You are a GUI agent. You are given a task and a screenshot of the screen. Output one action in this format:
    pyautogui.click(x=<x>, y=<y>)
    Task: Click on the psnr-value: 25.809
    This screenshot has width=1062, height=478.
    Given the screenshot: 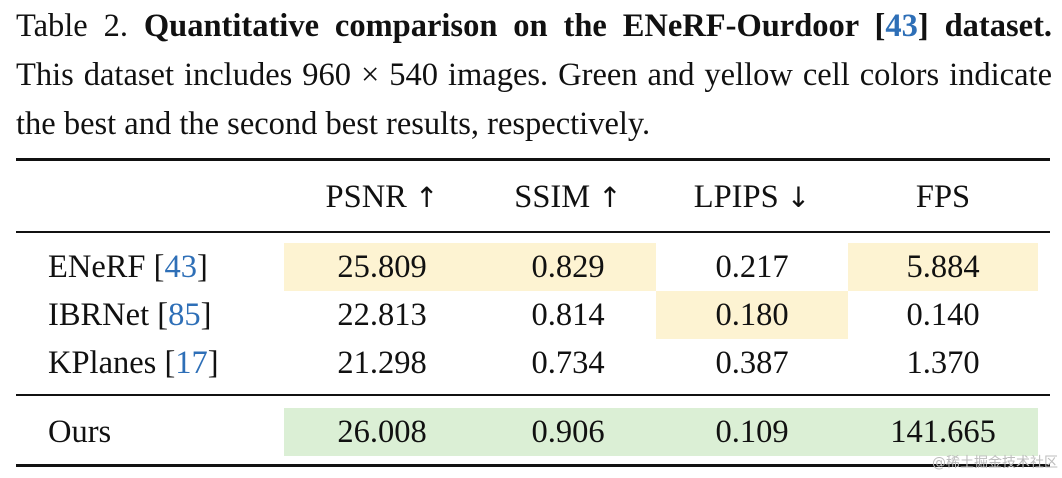 What is the action you would take?
    pyautogui.click(x=382, y=267)
    